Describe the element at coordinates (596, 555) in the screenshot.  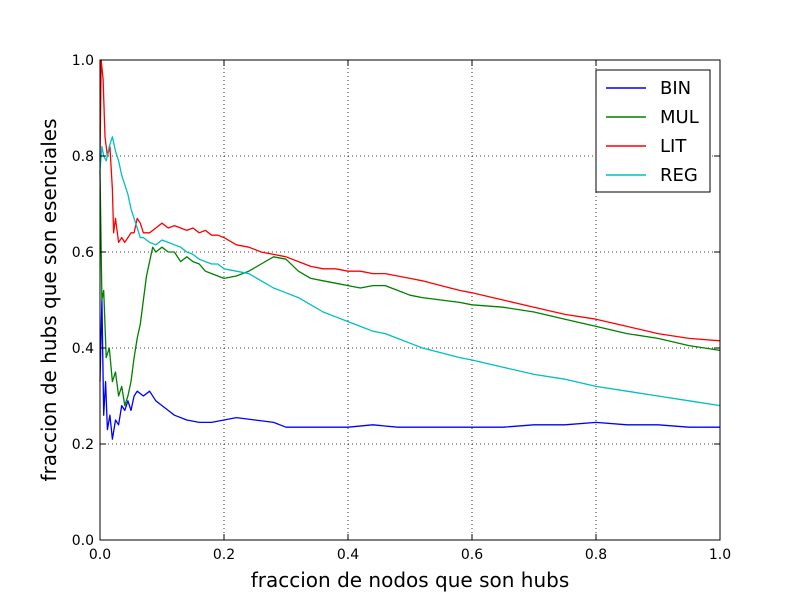
I see `x-tick-label: 0.8` at that location.